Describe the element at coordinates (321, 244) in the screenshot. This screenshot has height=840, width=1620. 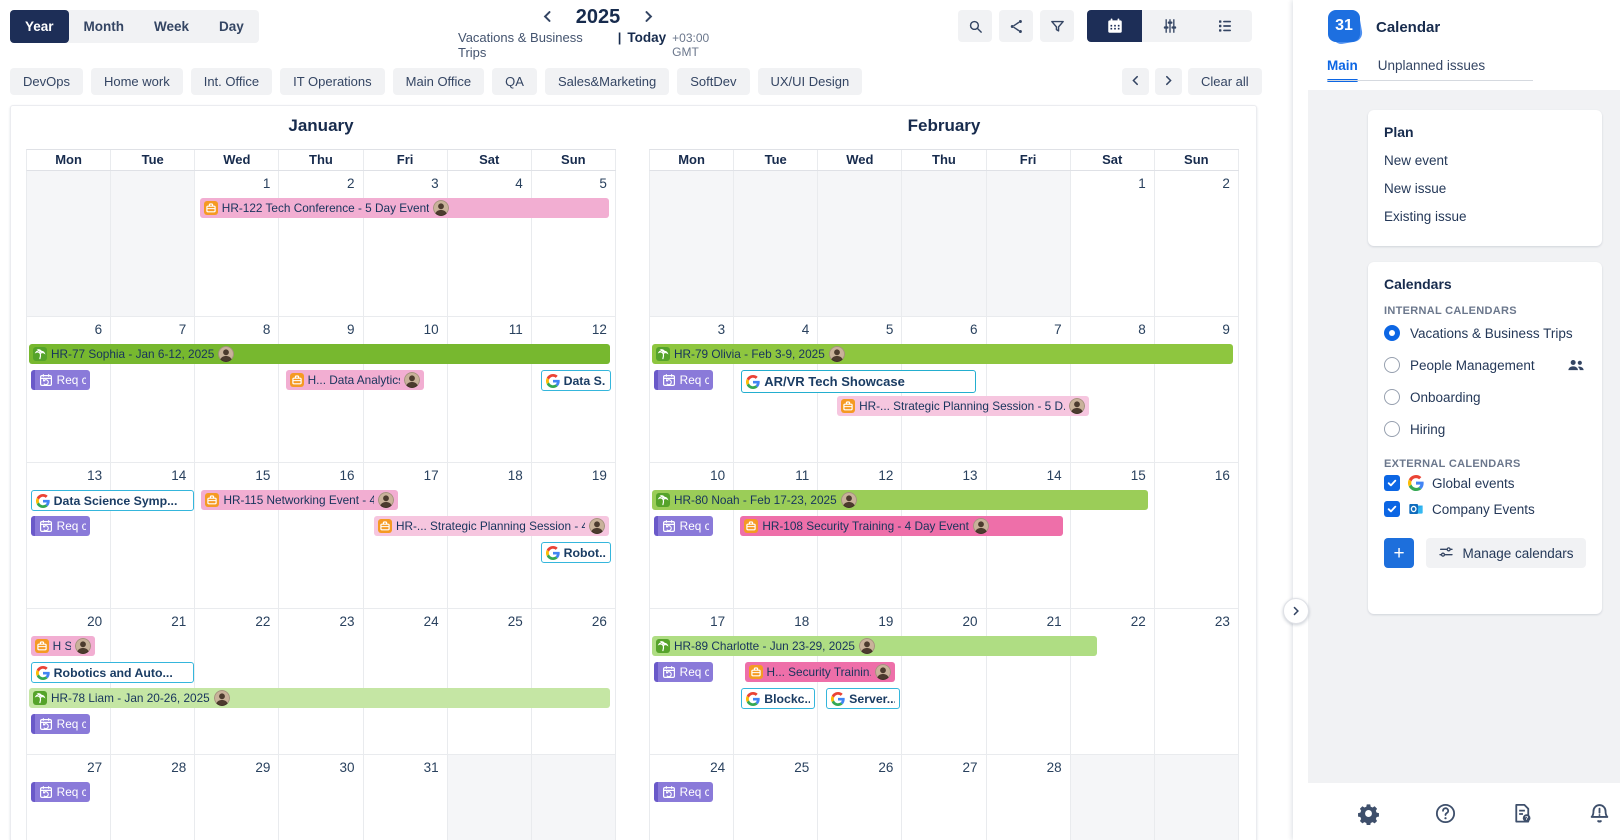
I see `day-cell: 2` at that location.